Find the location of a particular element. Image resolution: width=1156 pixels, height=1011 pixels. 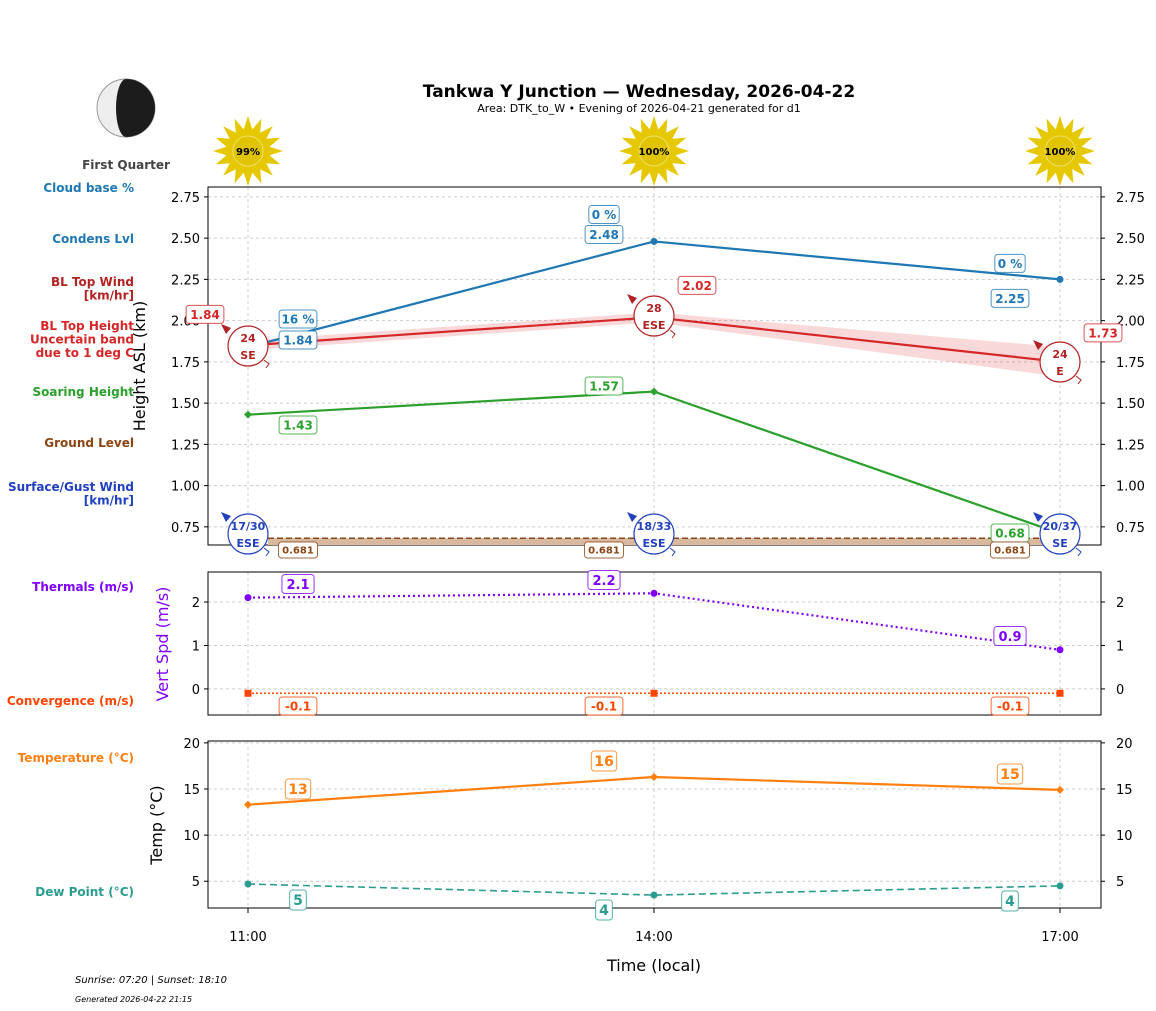

cloud-base-label-box is located at coordinates (298, 319).